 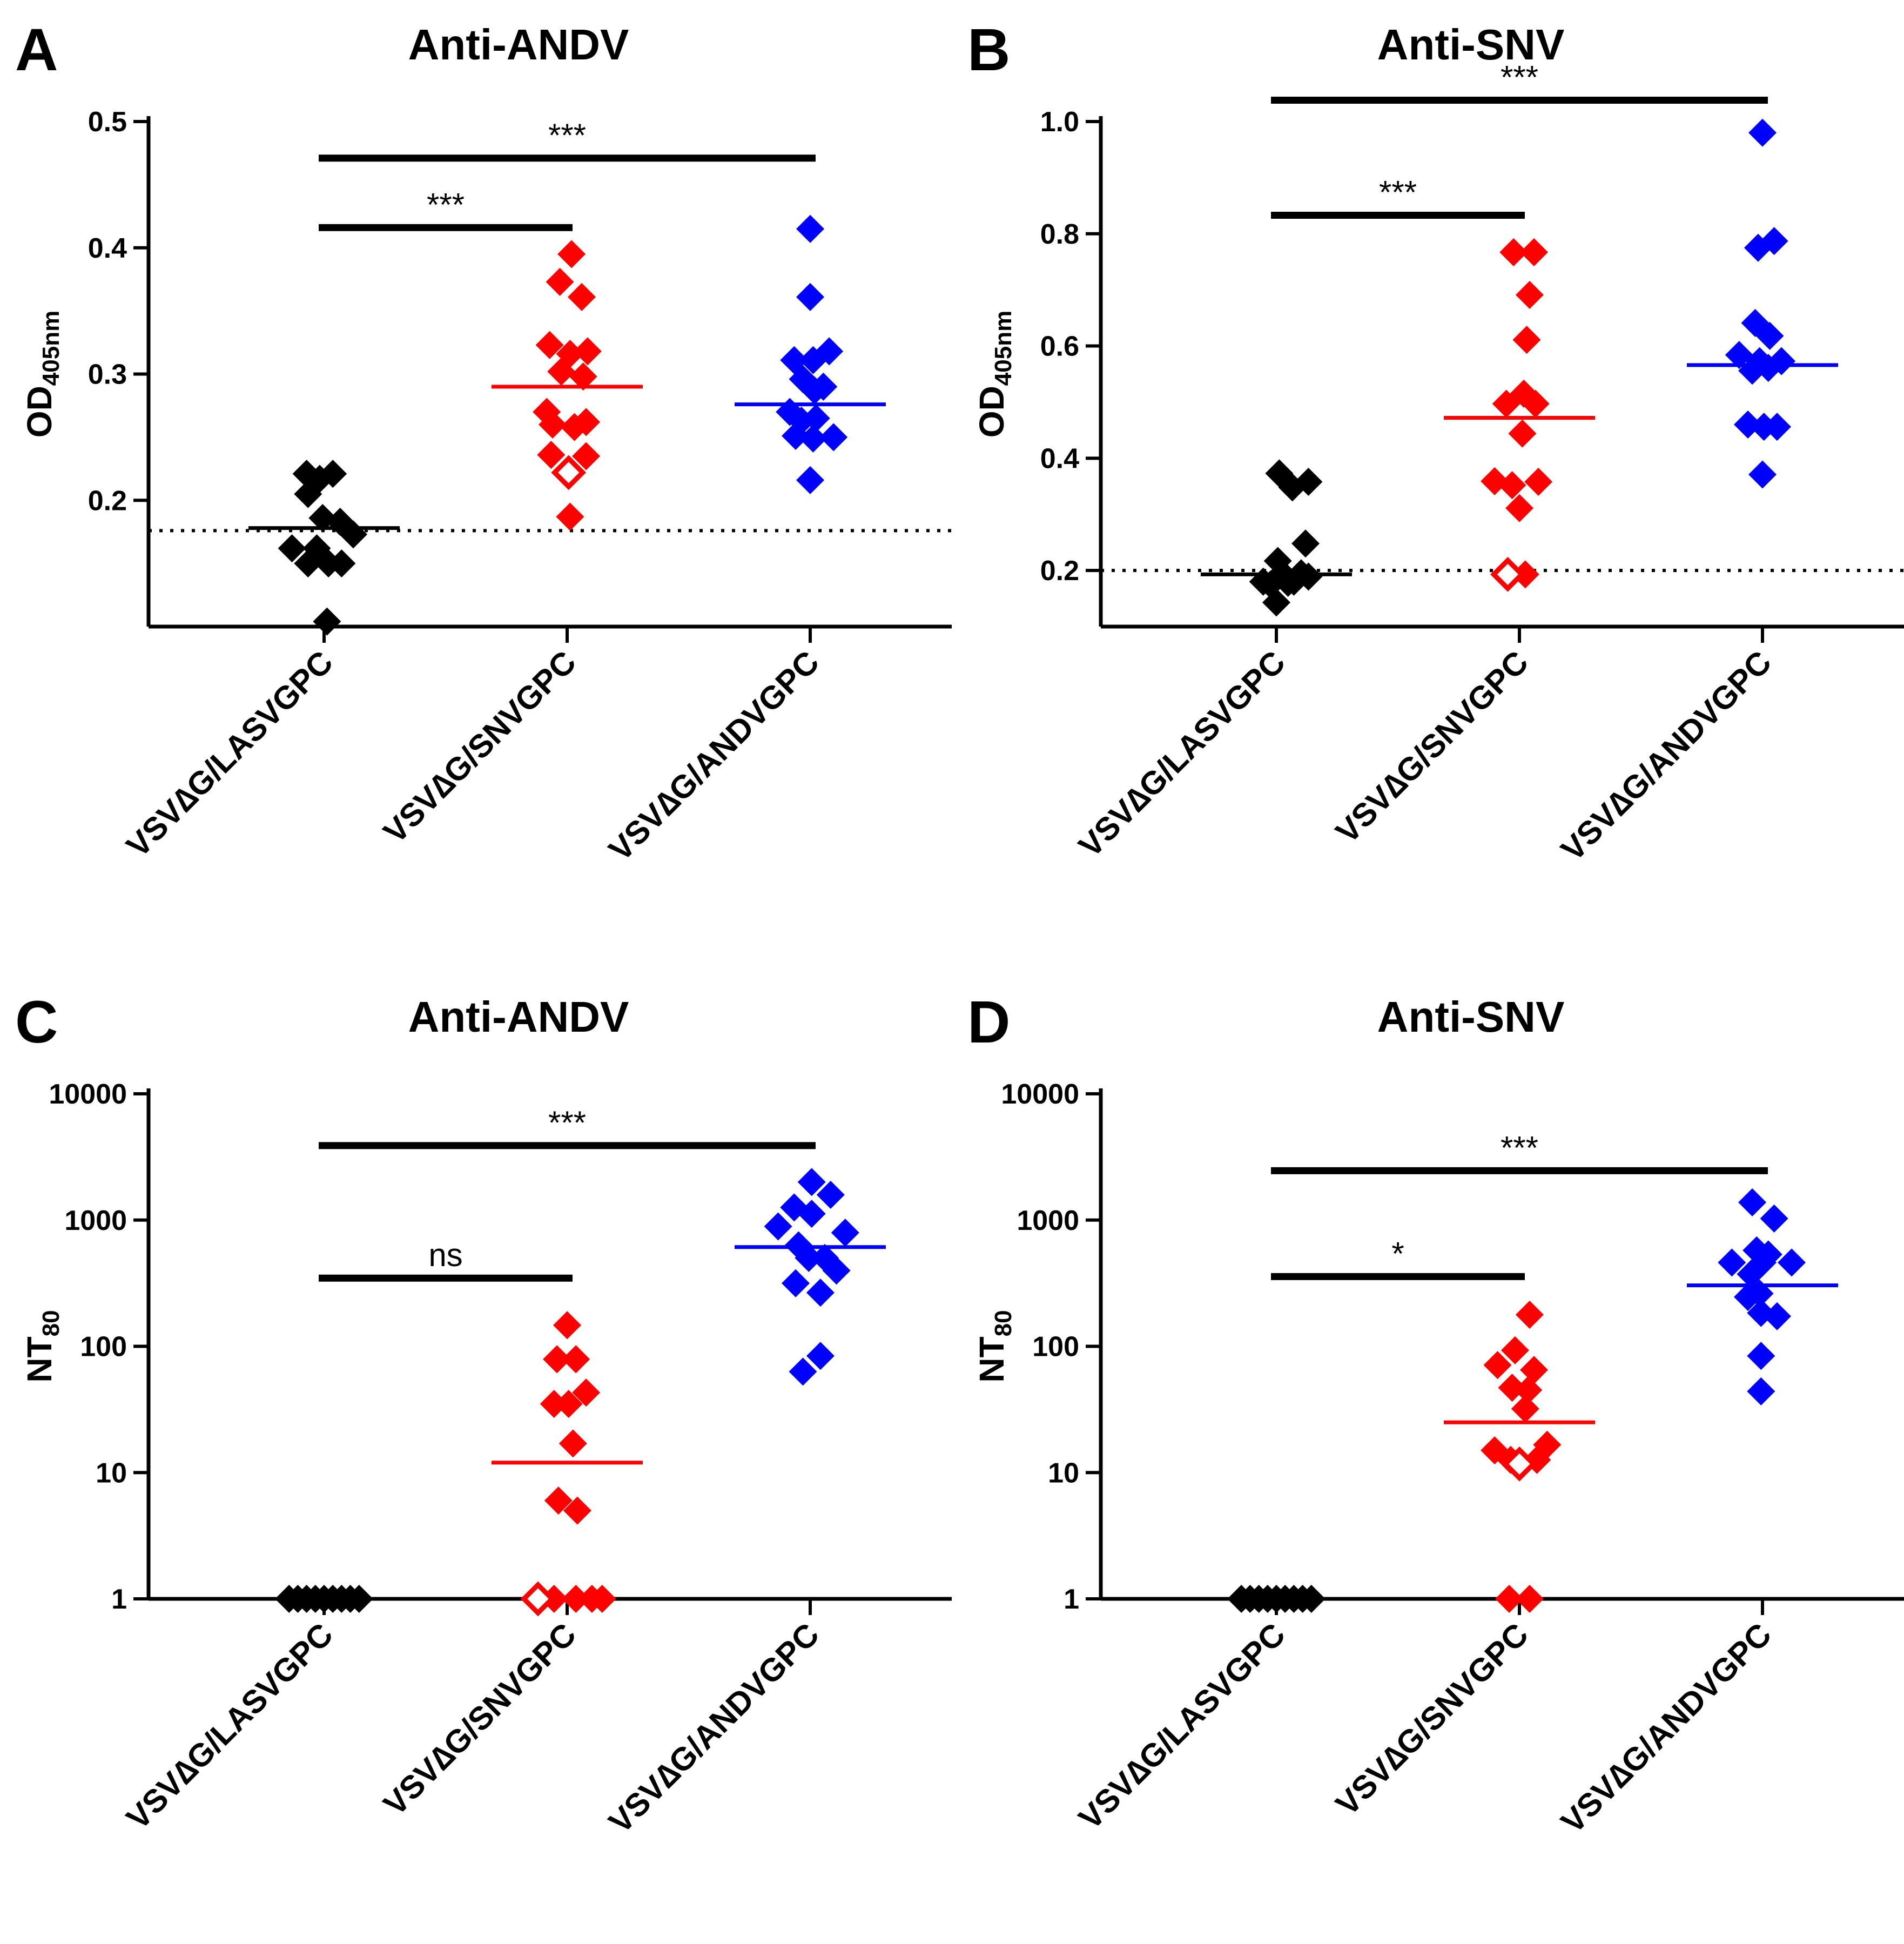 What do you see at coordinates (989, 50) in the screenshot?
I see `panel-letter: B` at bounding box center [989, 50].